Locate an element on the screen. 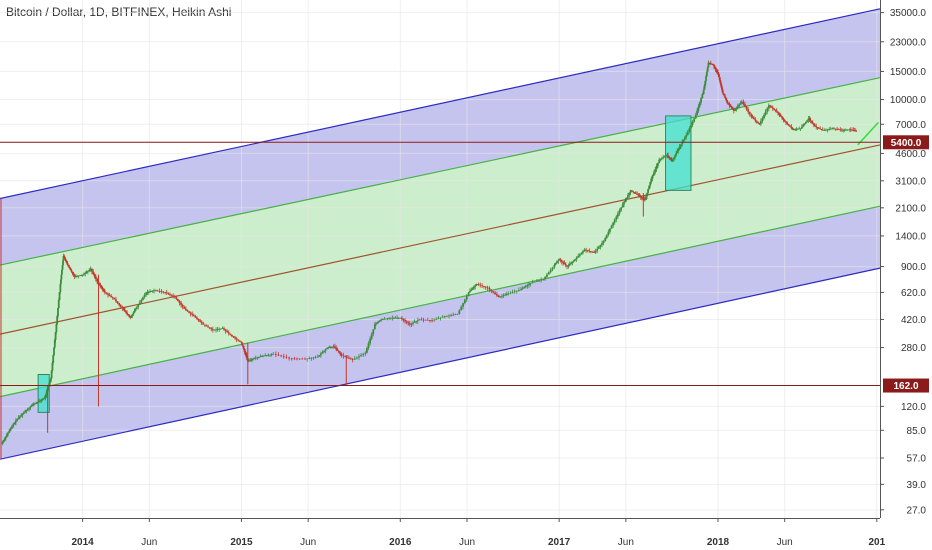  price-tick-label: 7000.0 is located at coordinates (910, 125).